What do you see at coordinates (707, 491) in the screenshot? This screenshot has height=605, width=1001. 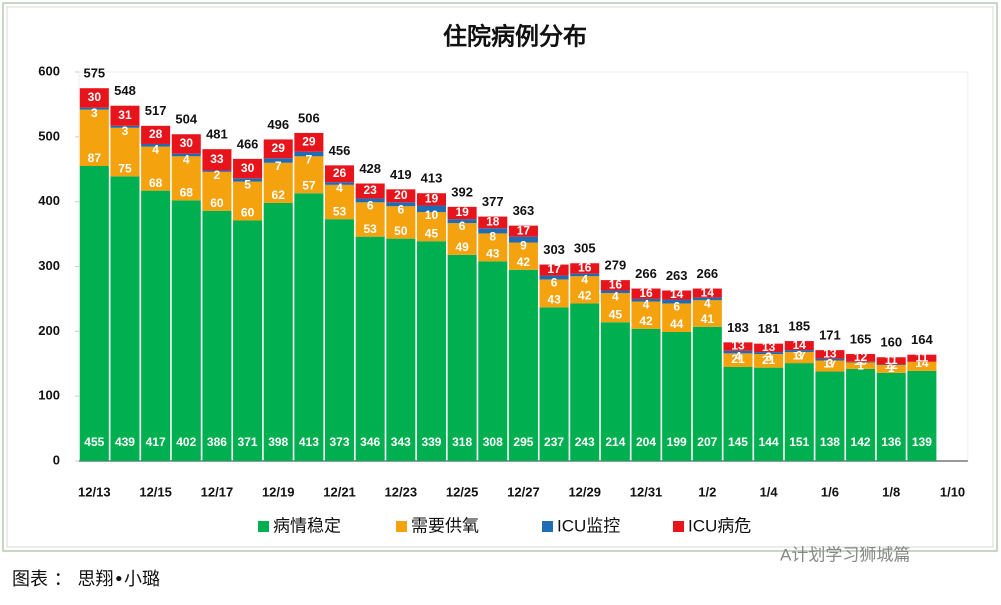 I see `x-tick-label: 1/2` at bounding box center [707, 491].